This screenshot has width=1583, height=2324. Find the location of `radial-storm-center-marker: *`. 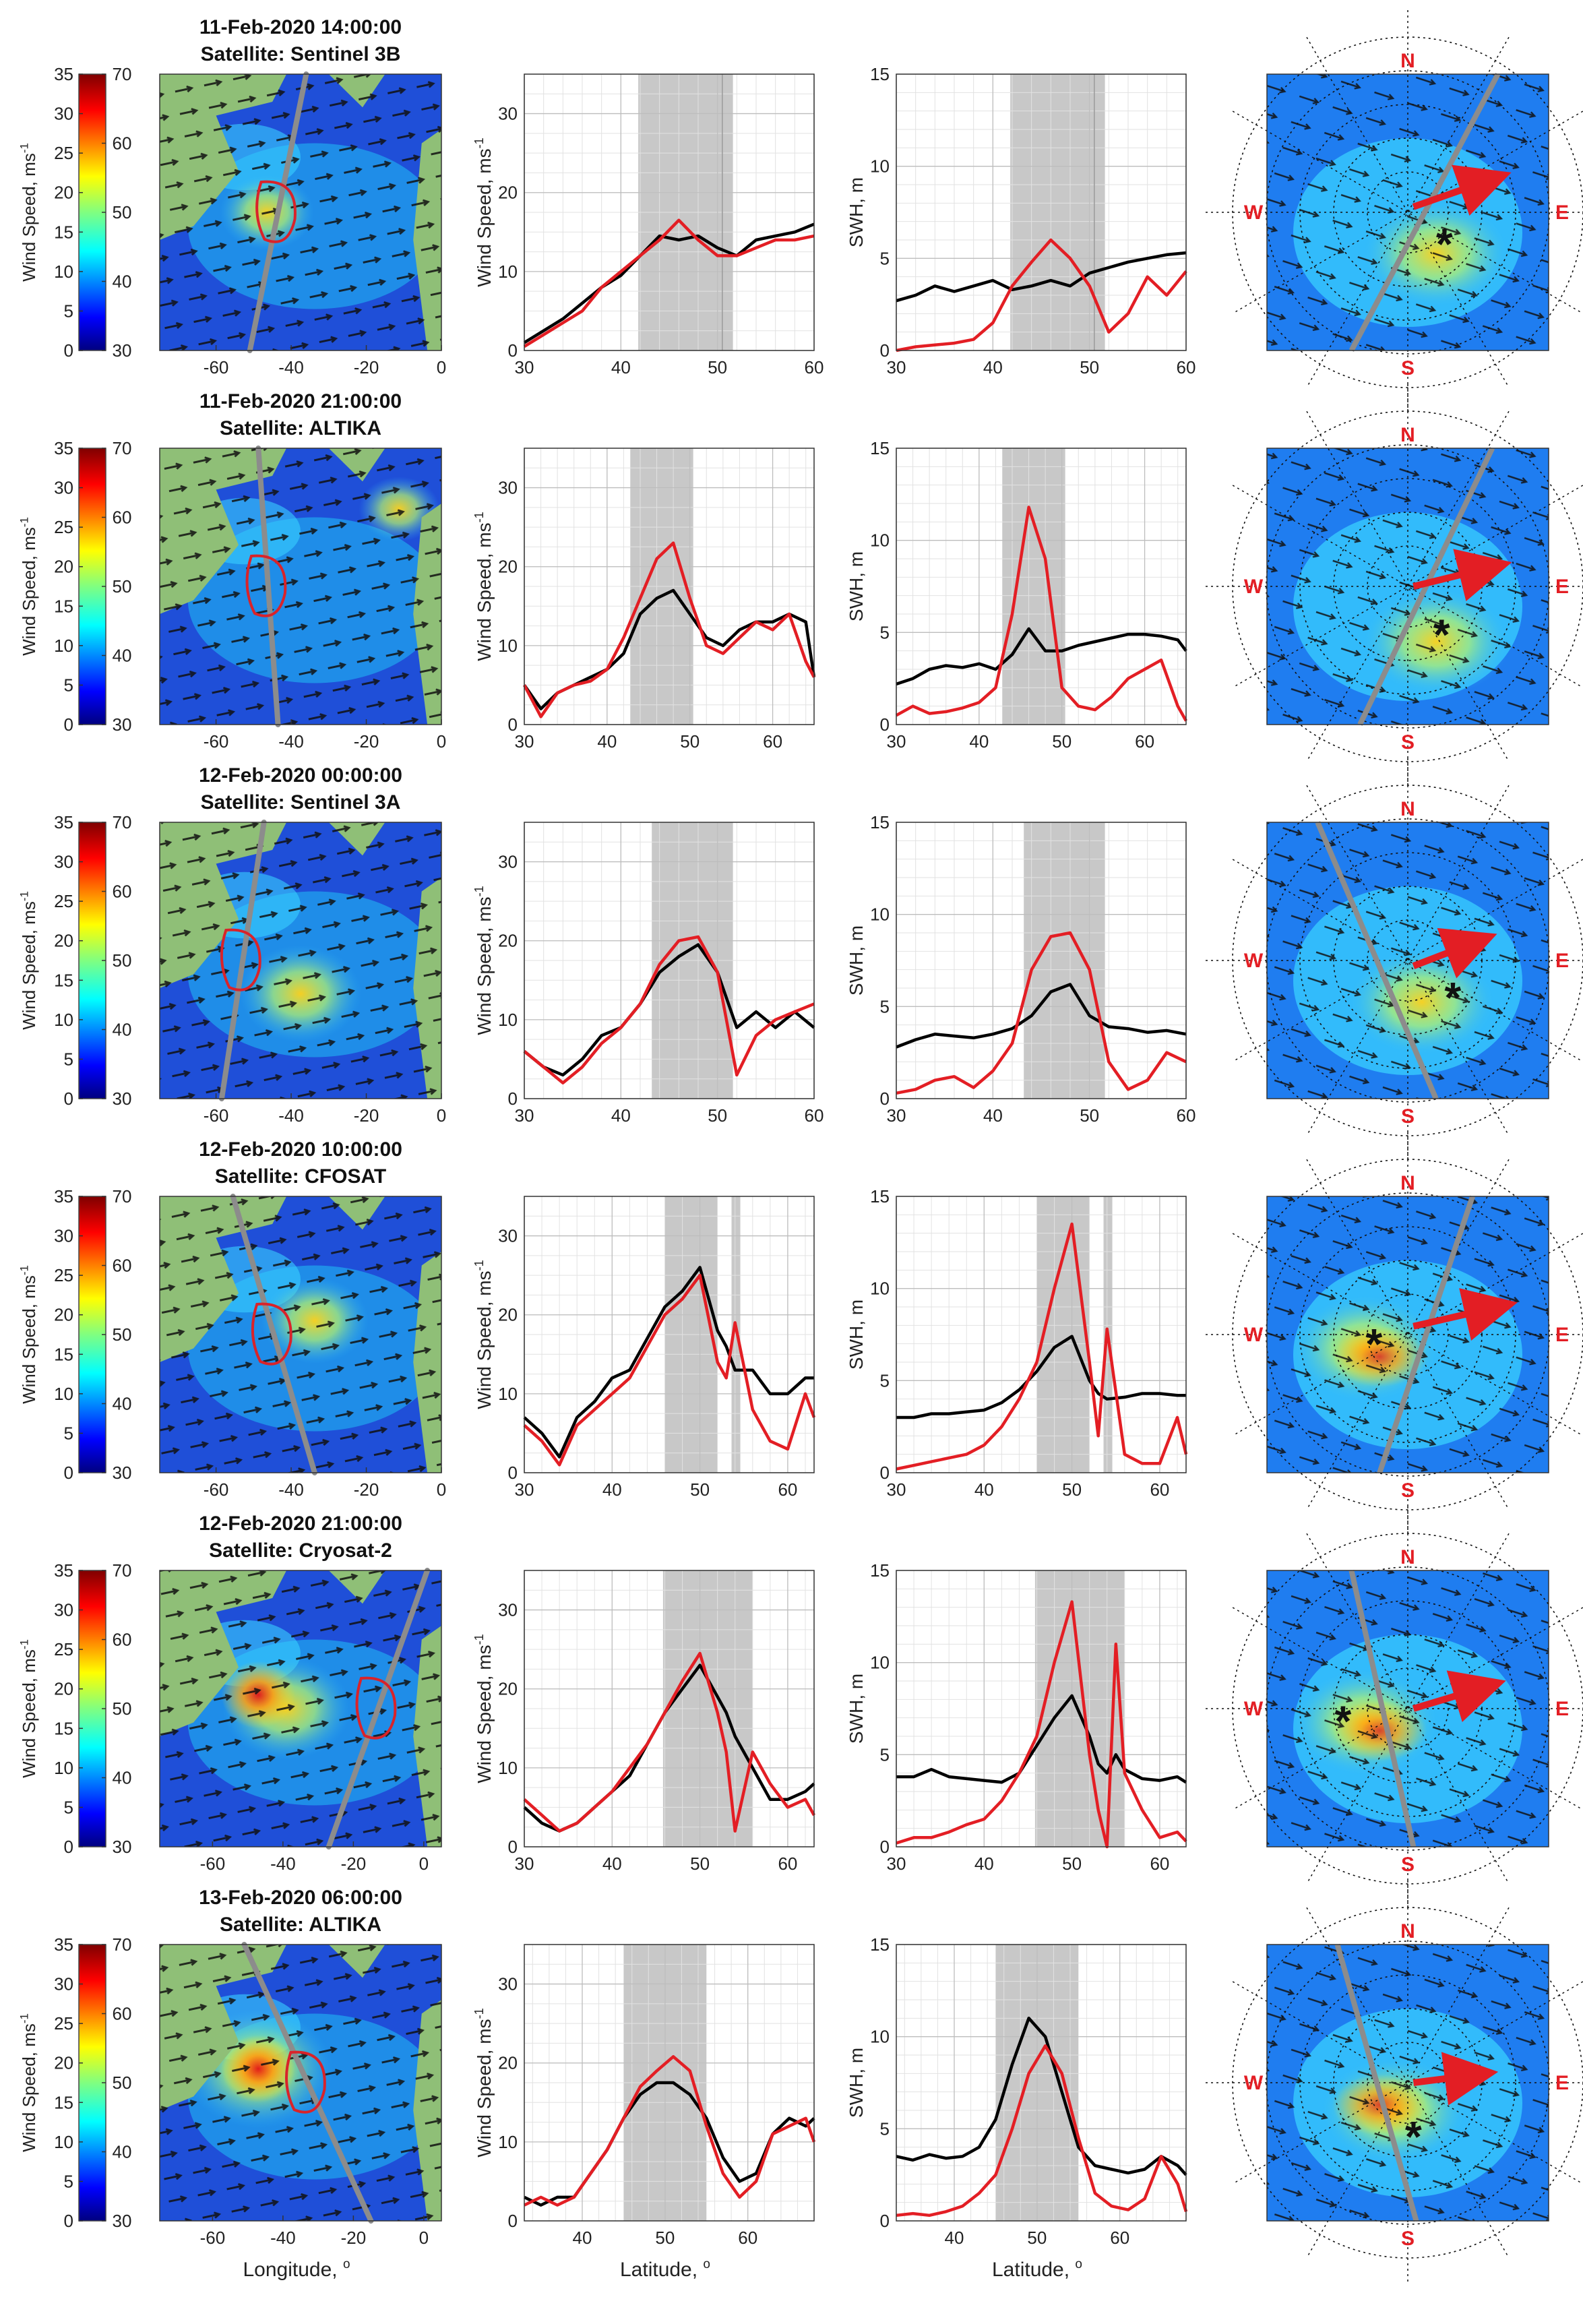

radial-storm-center-marker: * is located at coordinates (1442, 635).